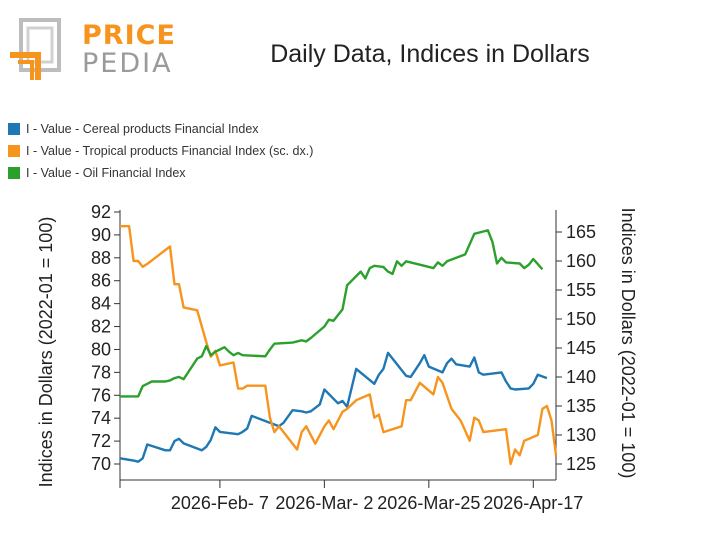  What do you see at coordinates (581, 464) in the screenshot?
I see `y-right-tick-label: 125` at bounding box center [581, 464].